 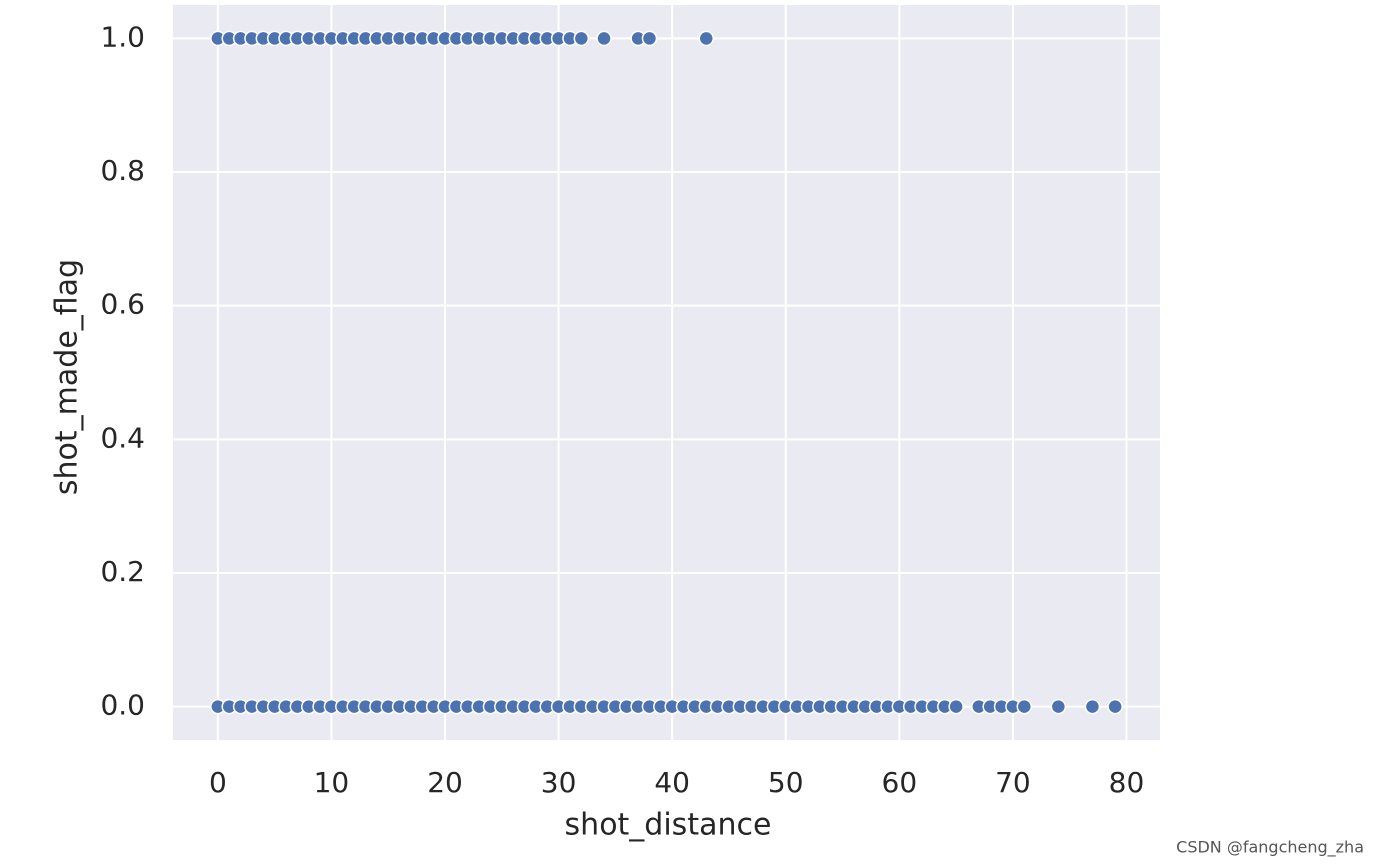 What do you see at coordinates (122, 437) in the screenshot?
I see `y-tick-label: 0.4` at bounding box center [122, 437].